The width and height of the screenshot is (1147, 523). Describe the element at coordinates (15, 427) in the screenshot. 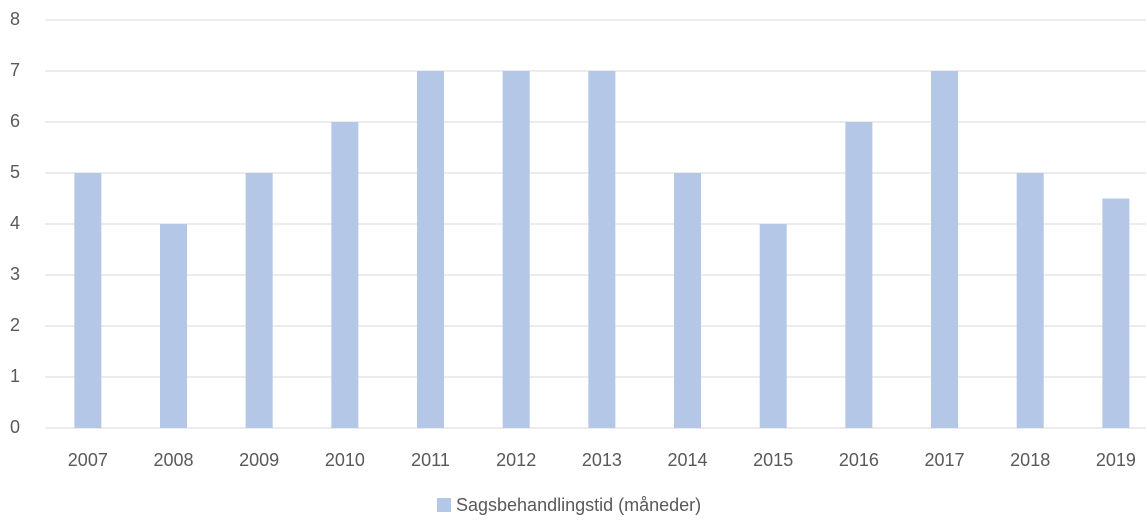

I see `y-tick-label: 0` at that location.